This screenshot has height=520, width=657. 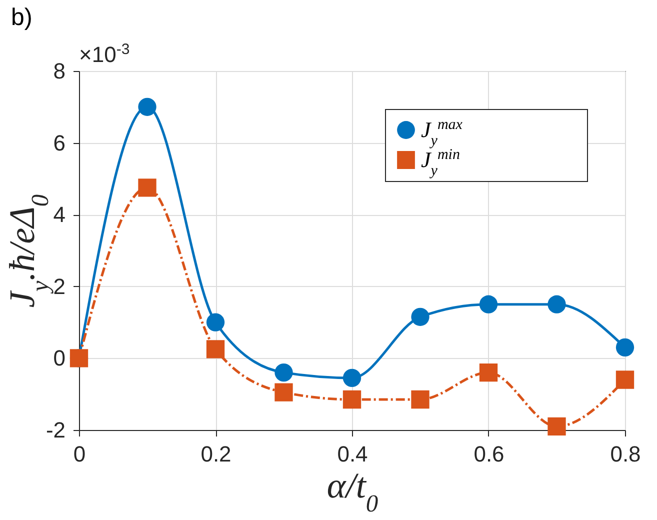 What do you see at coordinates (21, 17) in the screenshot?
I see `chart-title: b)` at bounding box center [21, 17].